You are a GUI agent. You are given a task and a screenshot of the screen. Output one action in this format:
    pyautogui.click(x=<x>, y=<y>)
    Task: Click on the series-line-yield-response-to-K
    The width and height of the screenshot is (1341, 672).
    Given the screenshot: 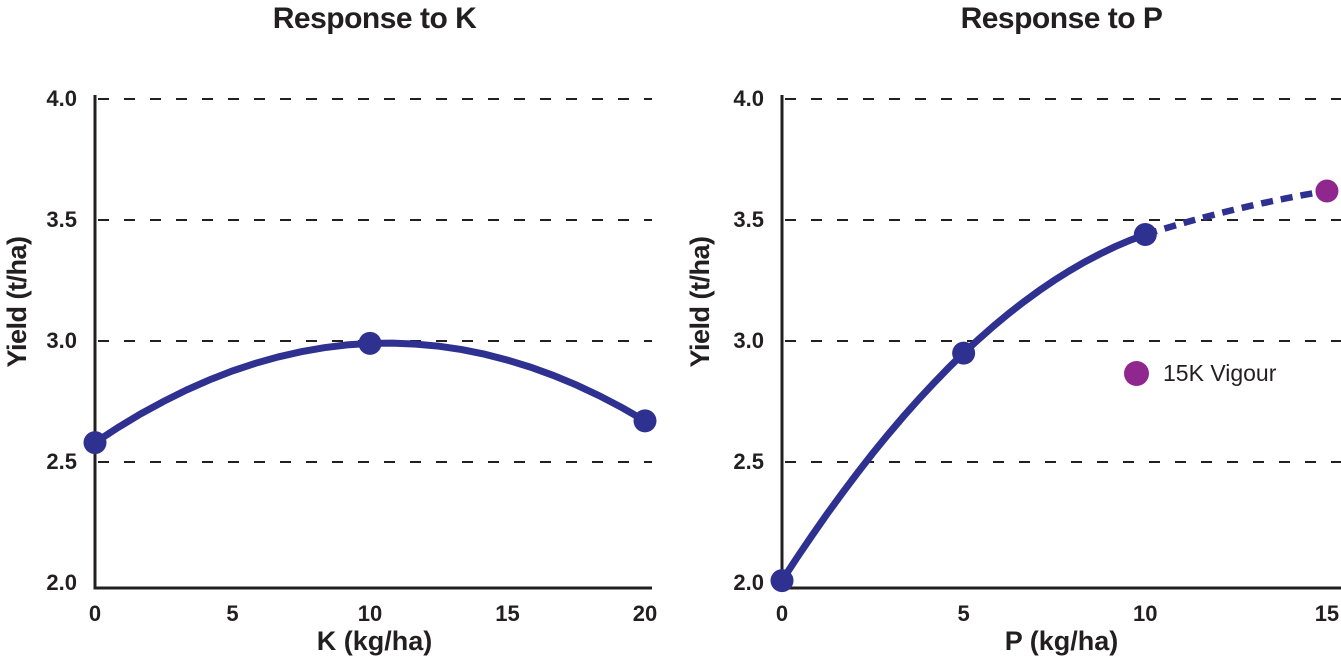 What is the action you would take?
    pyautogui.click(x=370, y=393)
    